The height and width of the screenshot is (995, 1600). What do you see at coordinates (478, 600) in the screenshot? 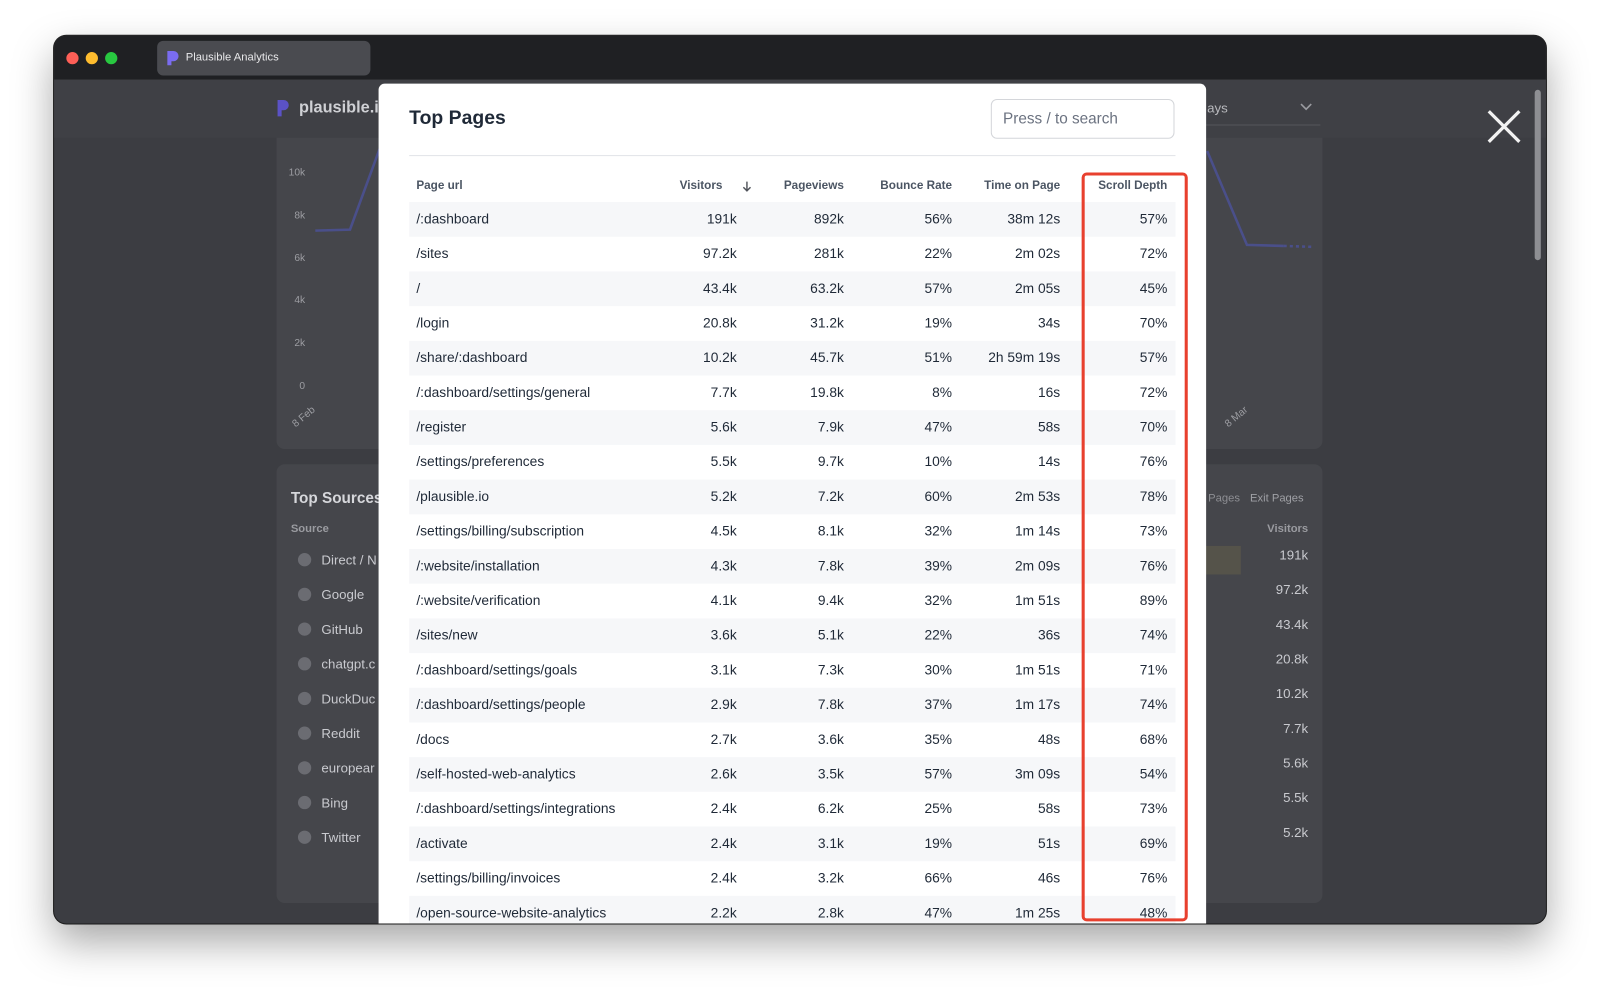
I see `page-url: /:website/verification` at bounding box center [478, 600].